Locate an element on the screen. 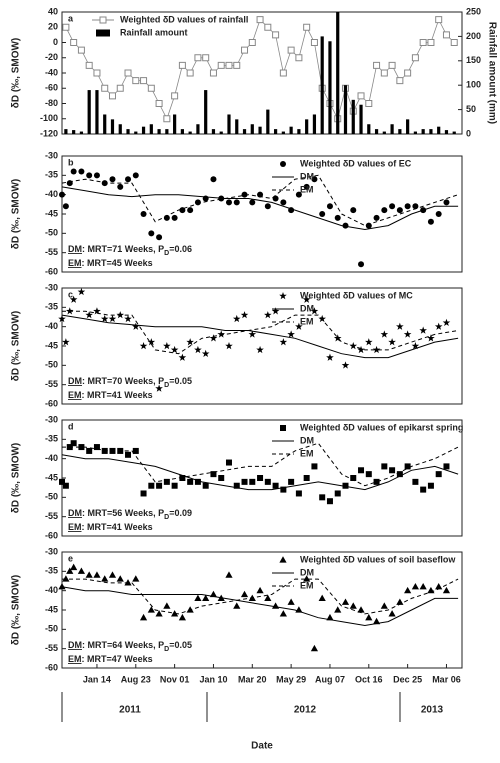 This screenshot has height=763, width=500. panel-letter: a is located at coordinates (71, 18).